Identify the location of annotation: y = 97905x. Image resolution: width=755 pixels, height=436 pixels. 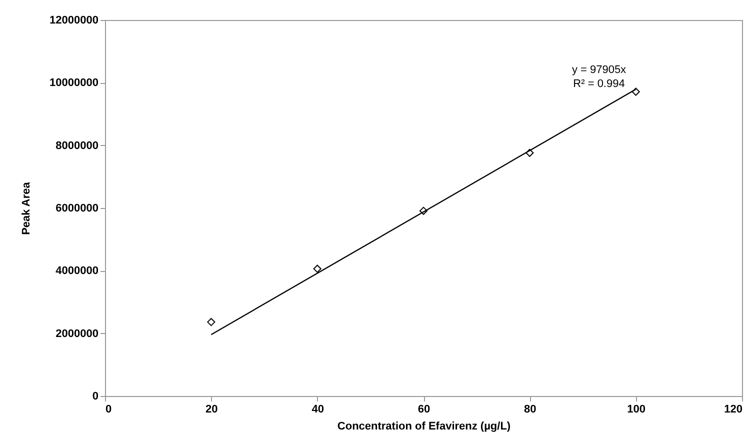
(599, 70).